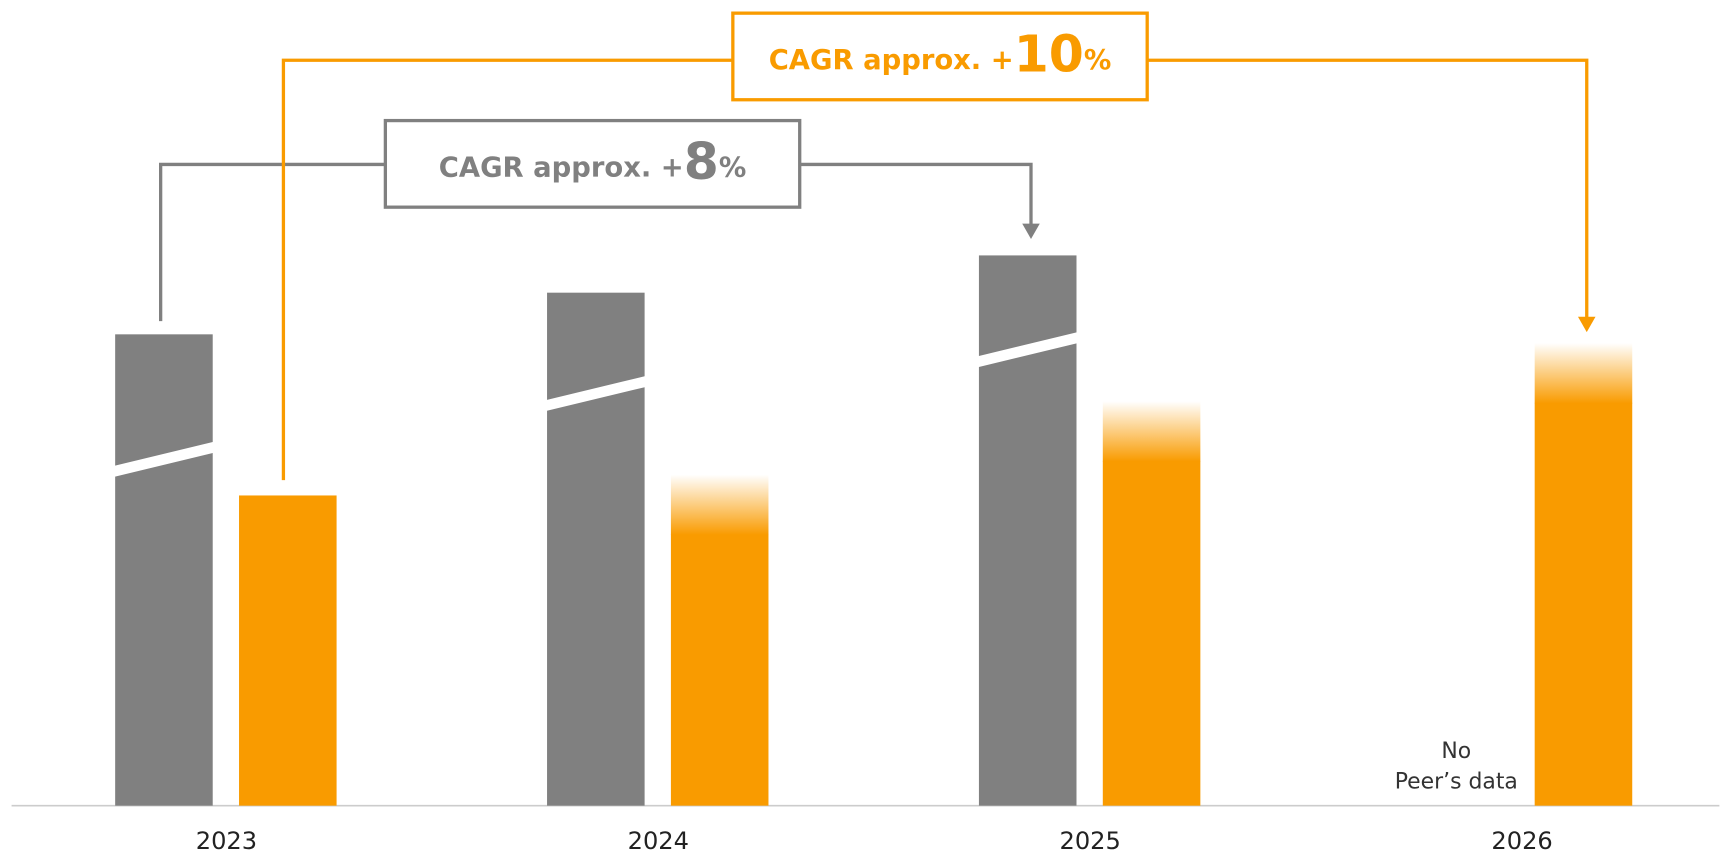  What do you see at coordinates (226, 841) in the screenshot?
I see `x-tick-label: 2023` at bounding box center [226, 841].